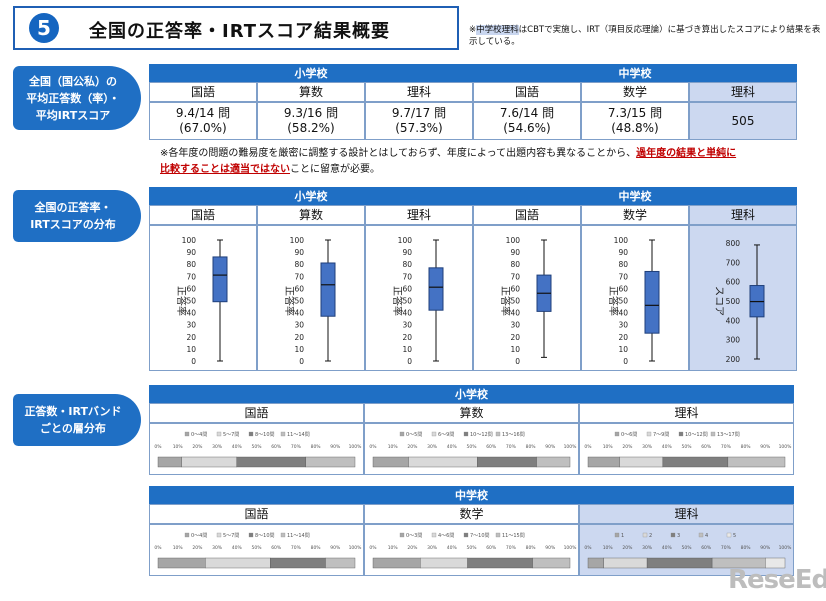  I want to click on legend-label: 11～15問, so click(513, 536).